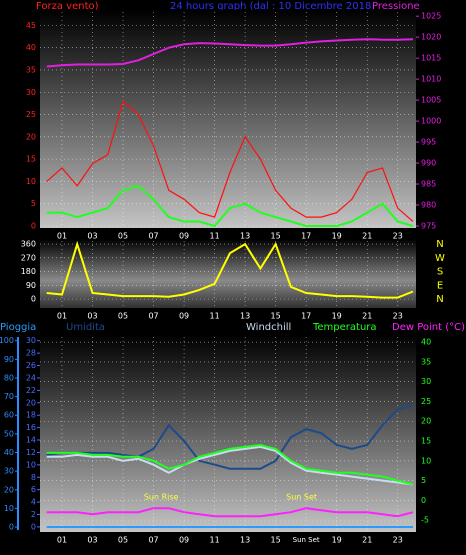 This screenshot has width=466, height=555. I want to click on y-tick-label: 1020, so click(431, 37).